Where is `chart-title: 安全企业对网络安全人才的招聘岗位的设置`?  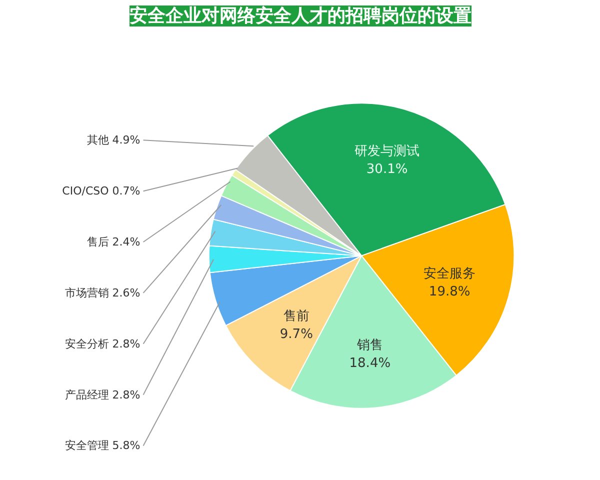
chart-title: 安全企业对网络安全人才的招聘岗位的设置 is located at coordinates (301, 16).